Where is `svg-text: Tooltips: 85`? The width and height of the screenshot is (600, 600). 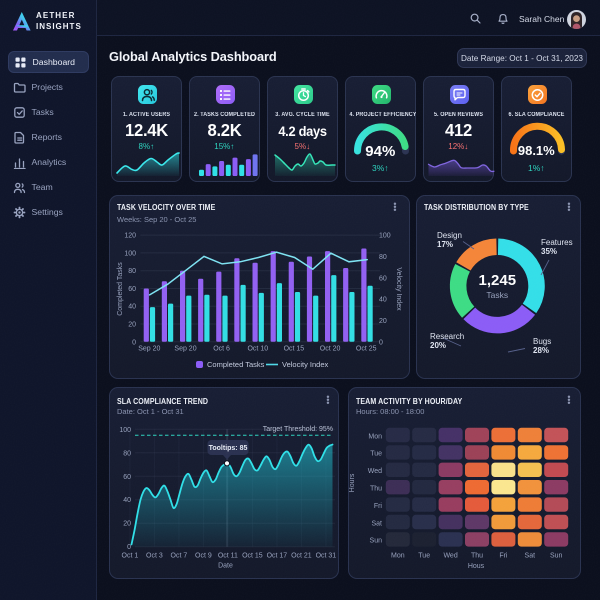 svg-text: Tooltips: 85 is located at coordinates (227, 448).